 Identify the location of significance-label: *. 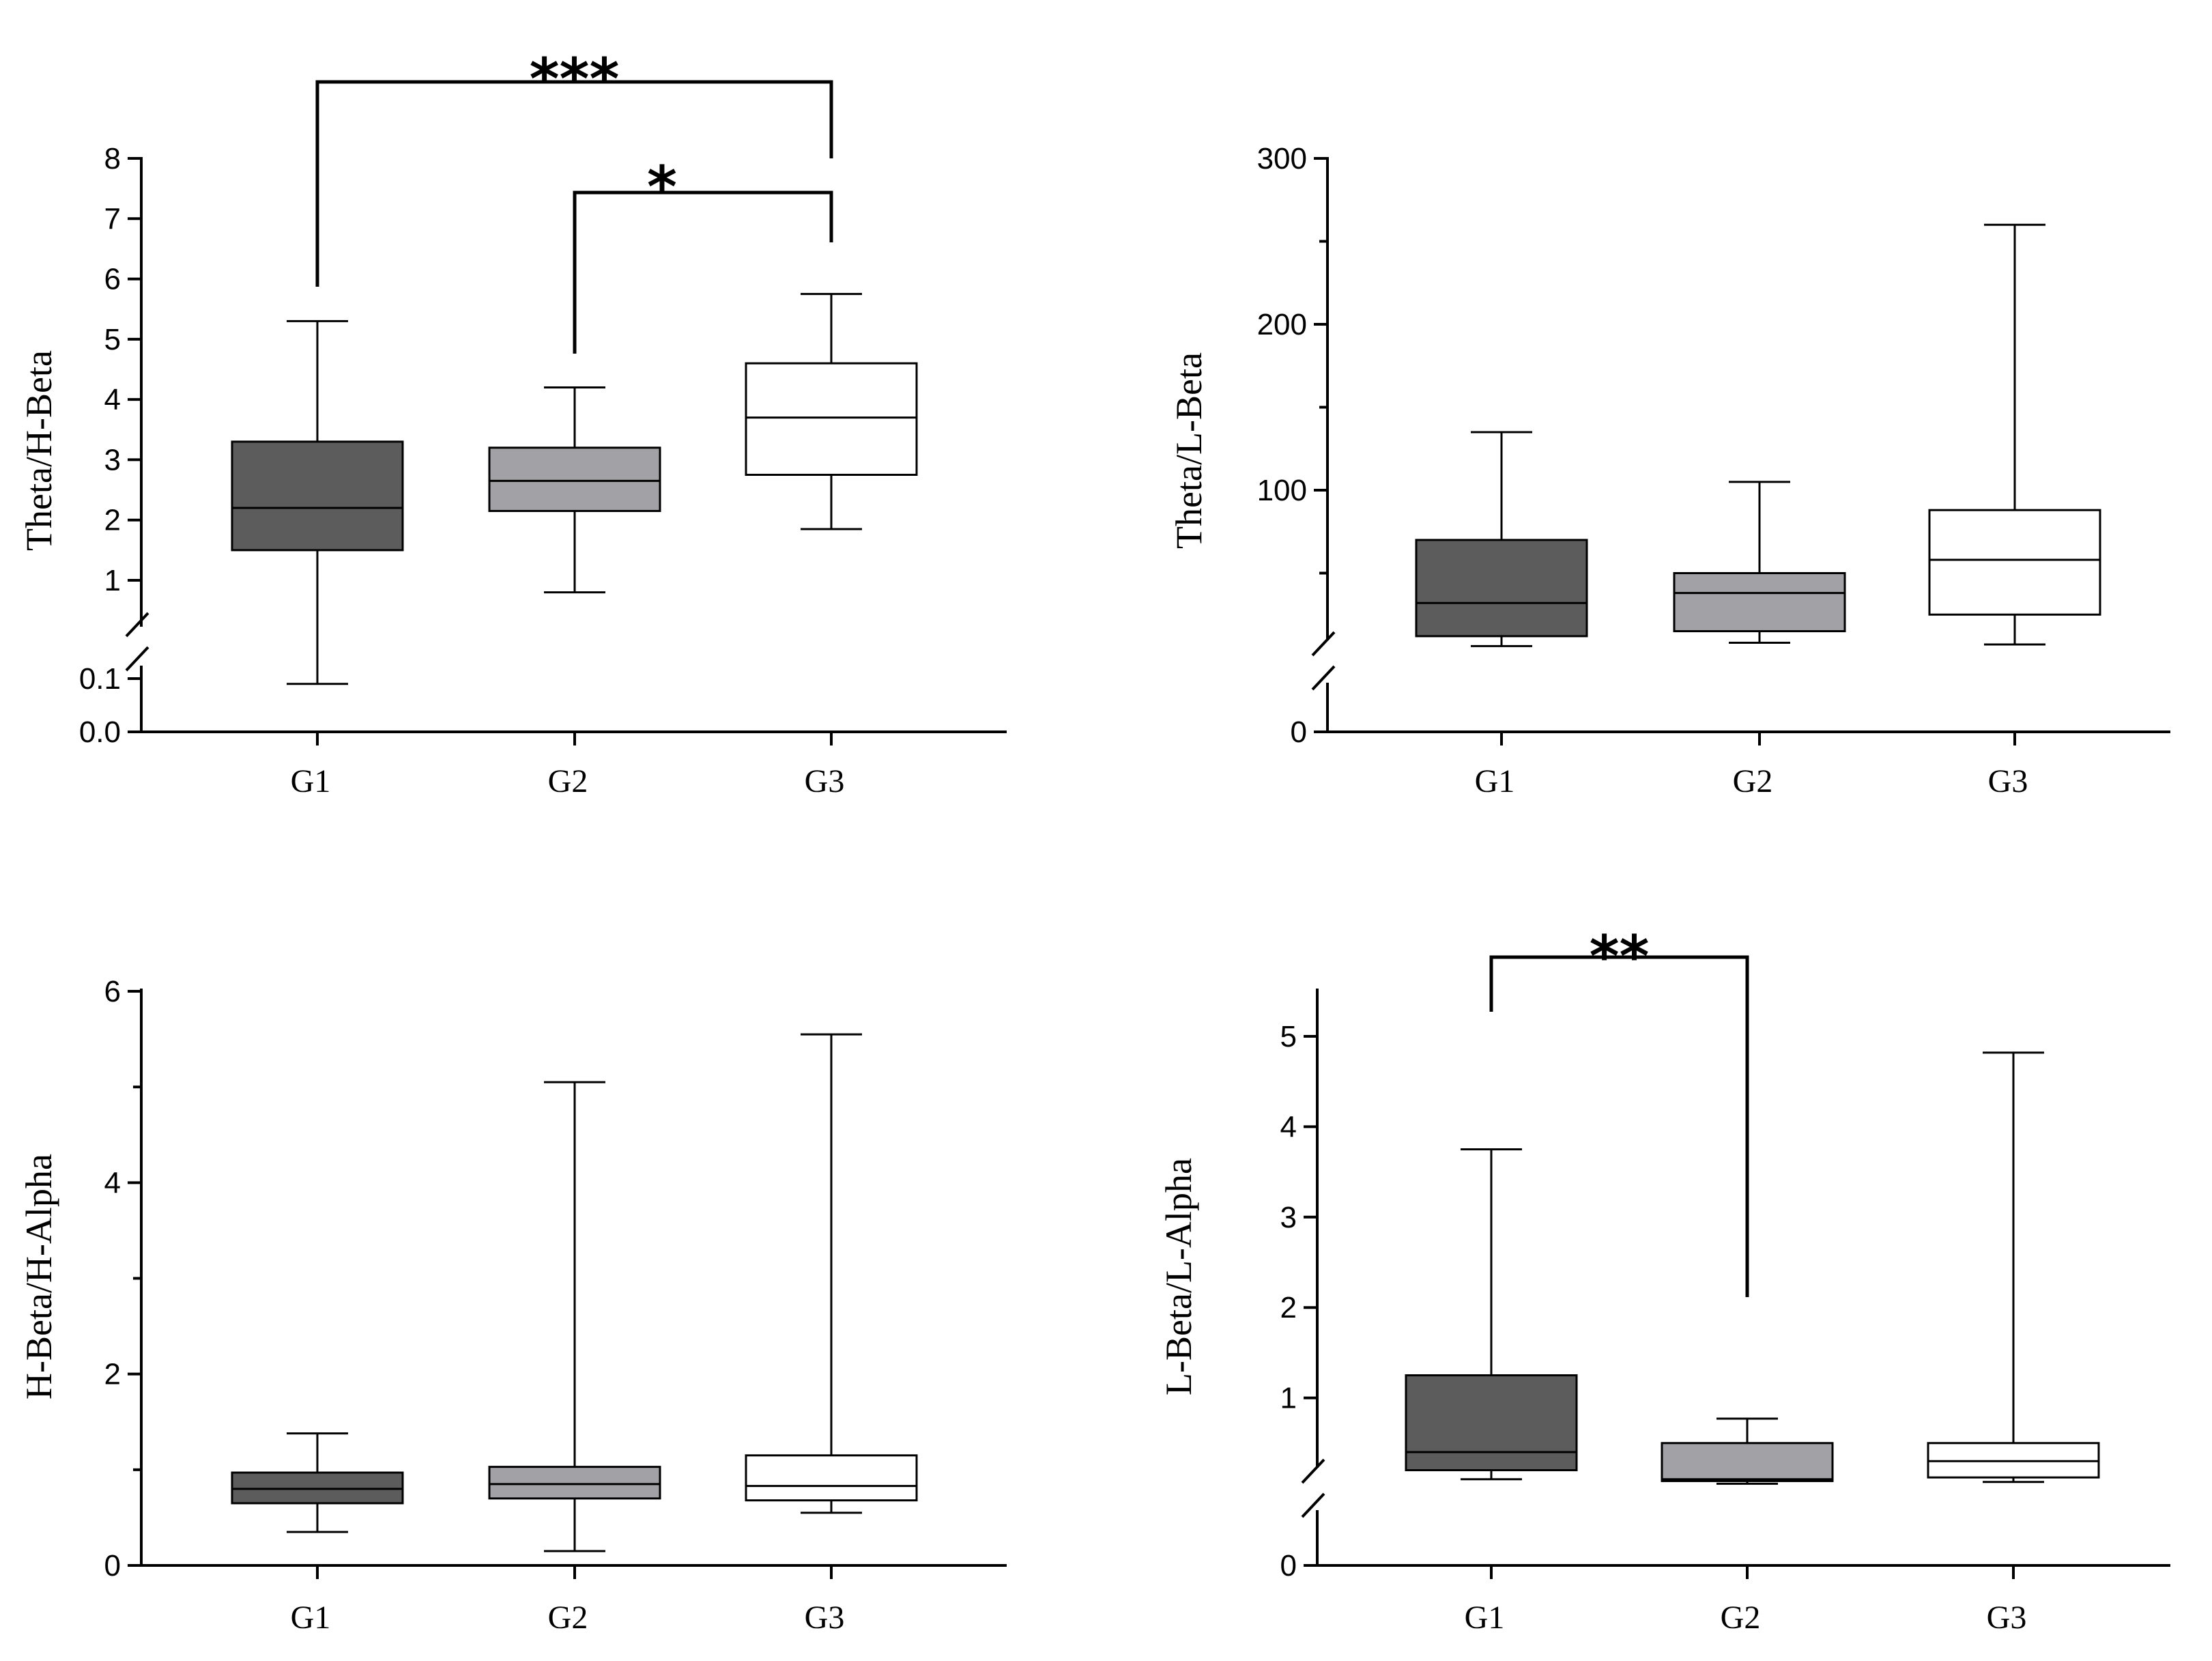
(662, 187).